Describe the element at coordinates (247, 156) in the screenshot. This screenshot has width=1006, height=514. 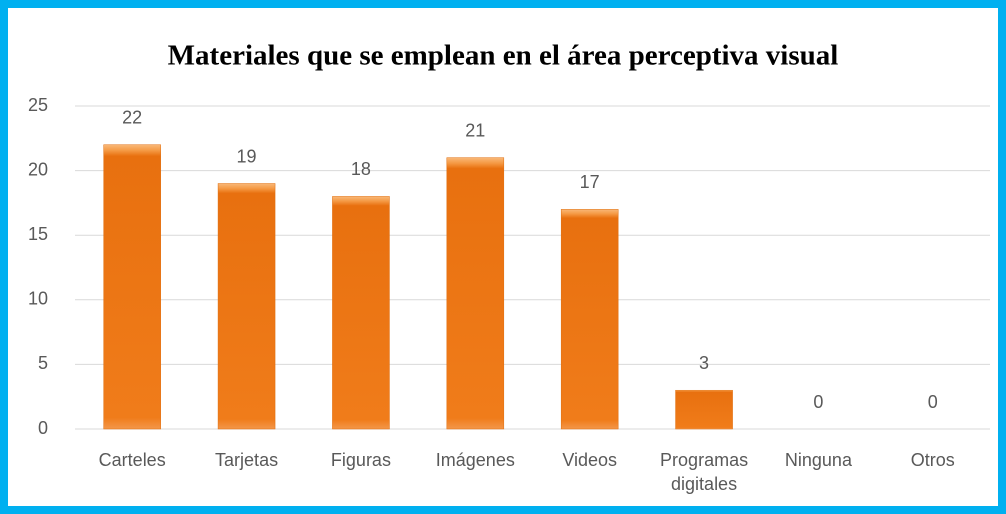
I see `data-label: 19` at that location.